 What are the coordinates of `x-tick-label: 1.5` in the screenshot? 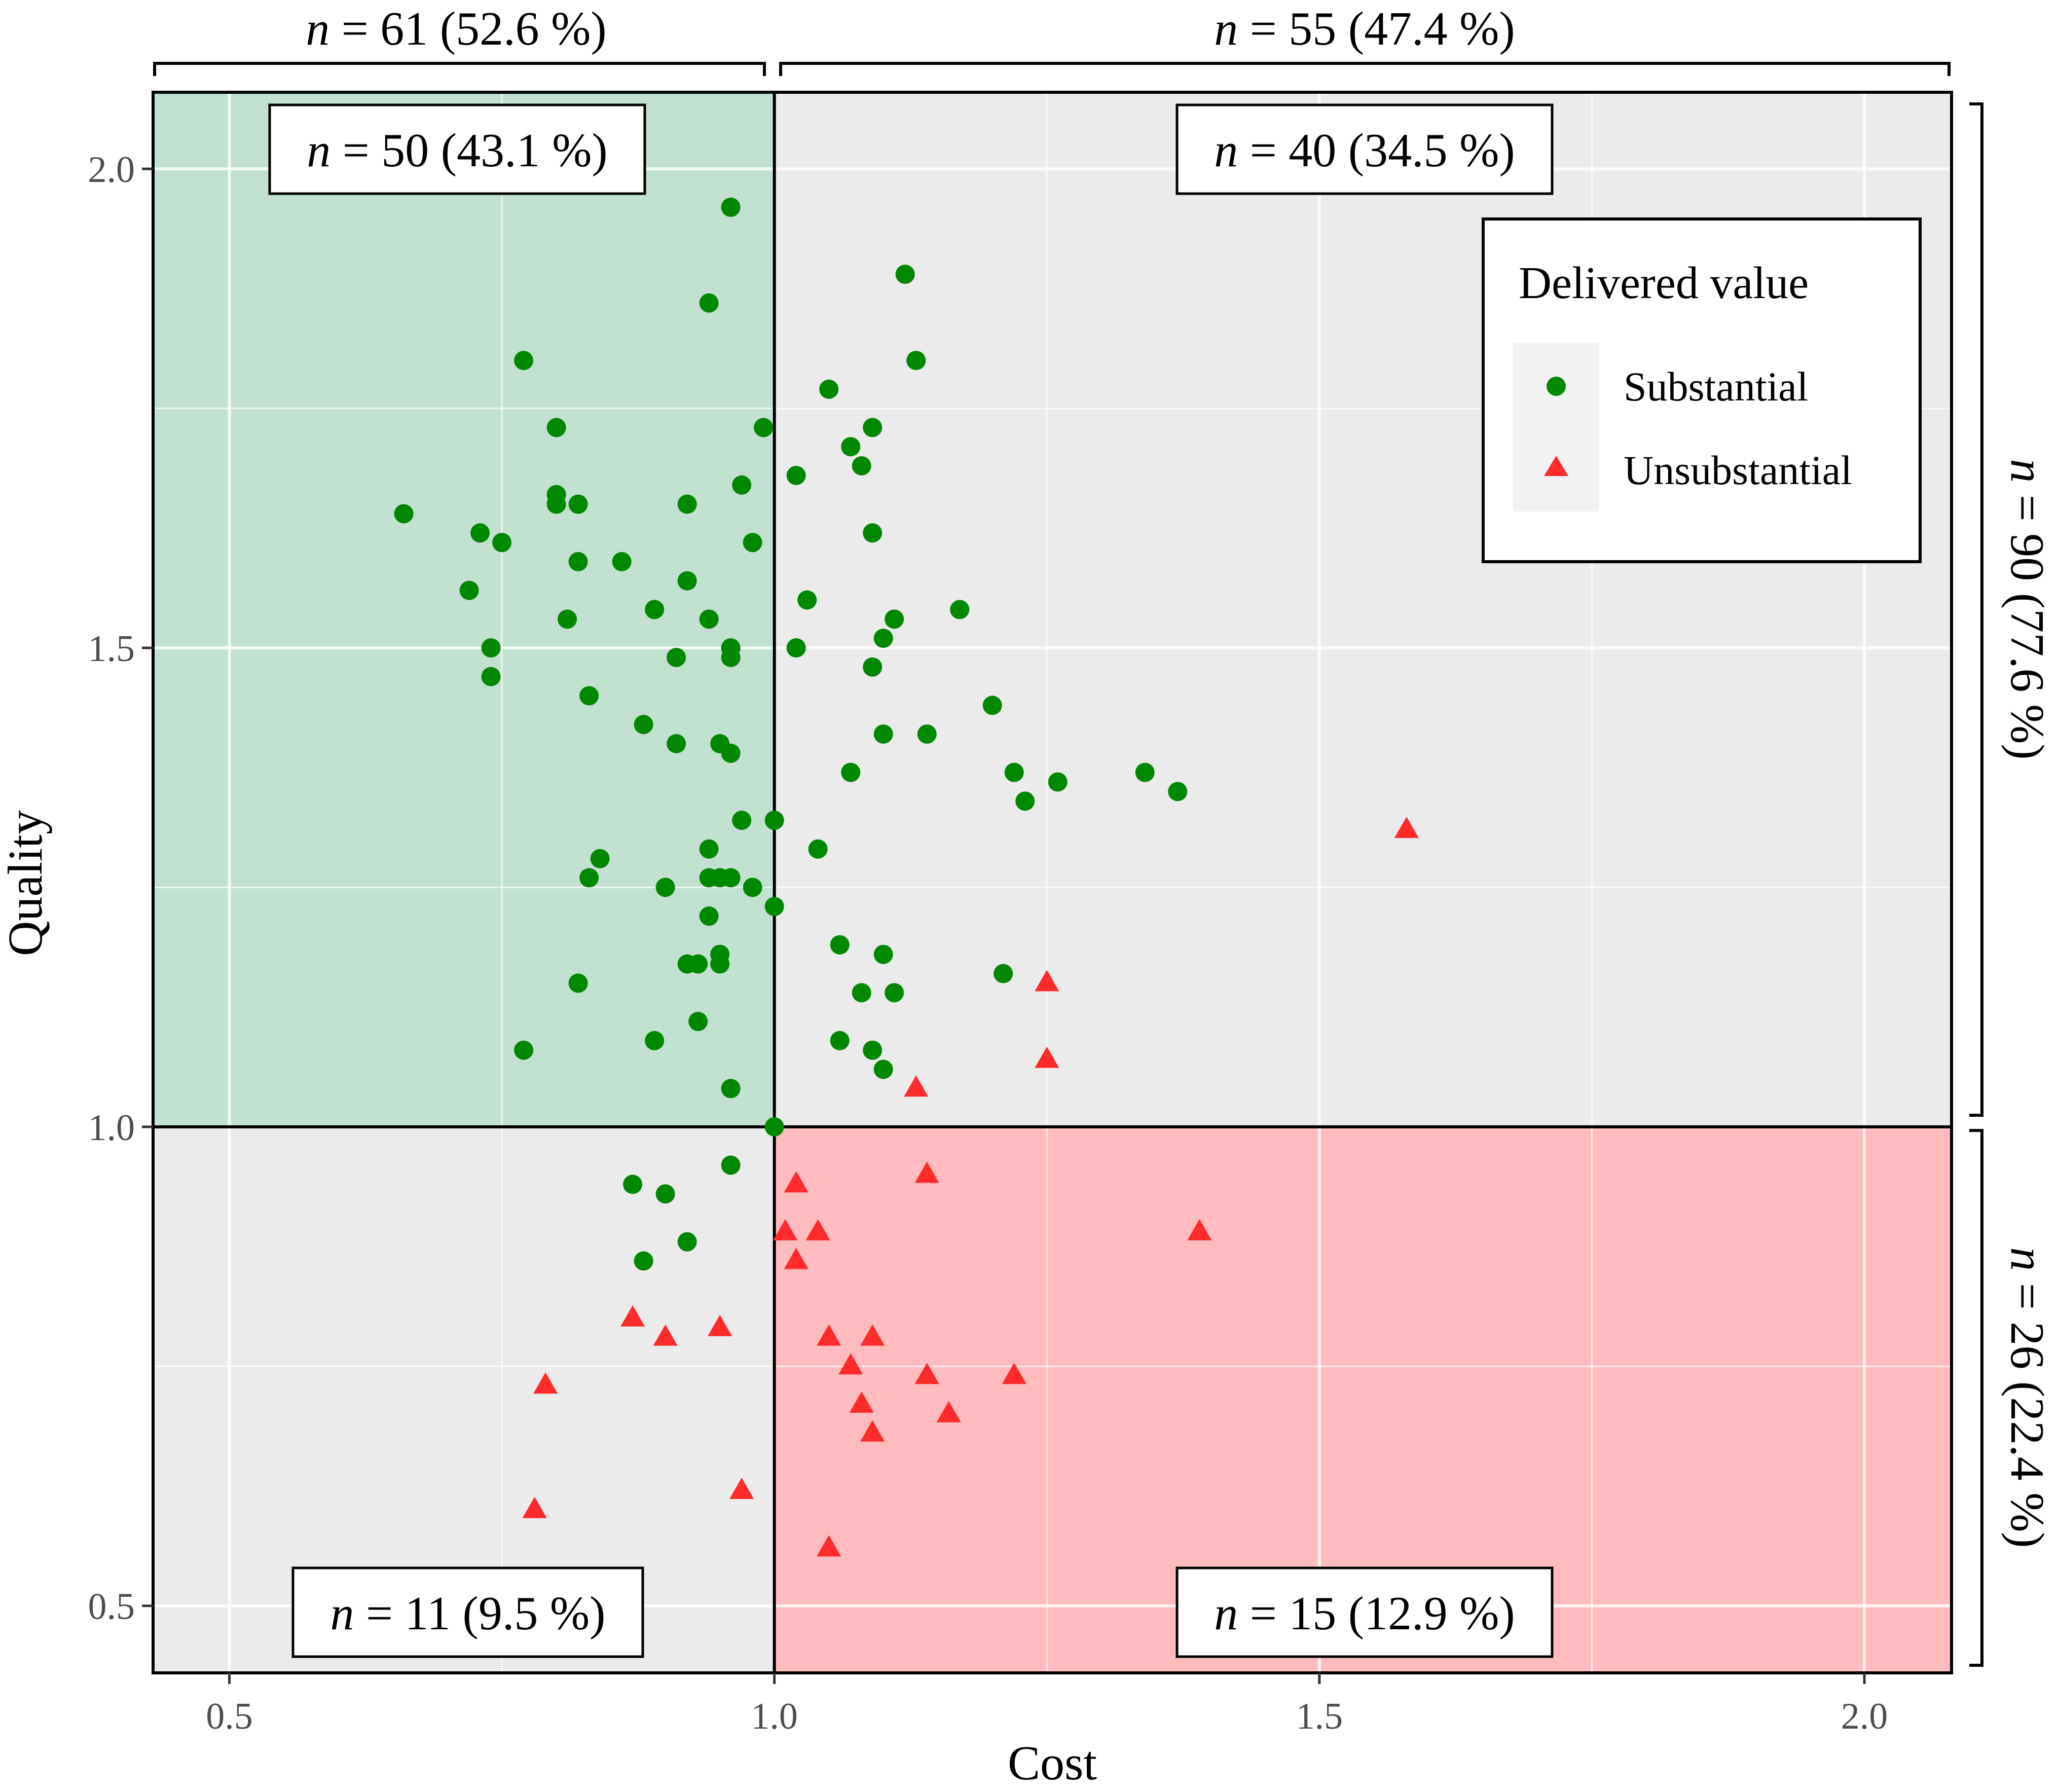 It's located at (1319, 1716).